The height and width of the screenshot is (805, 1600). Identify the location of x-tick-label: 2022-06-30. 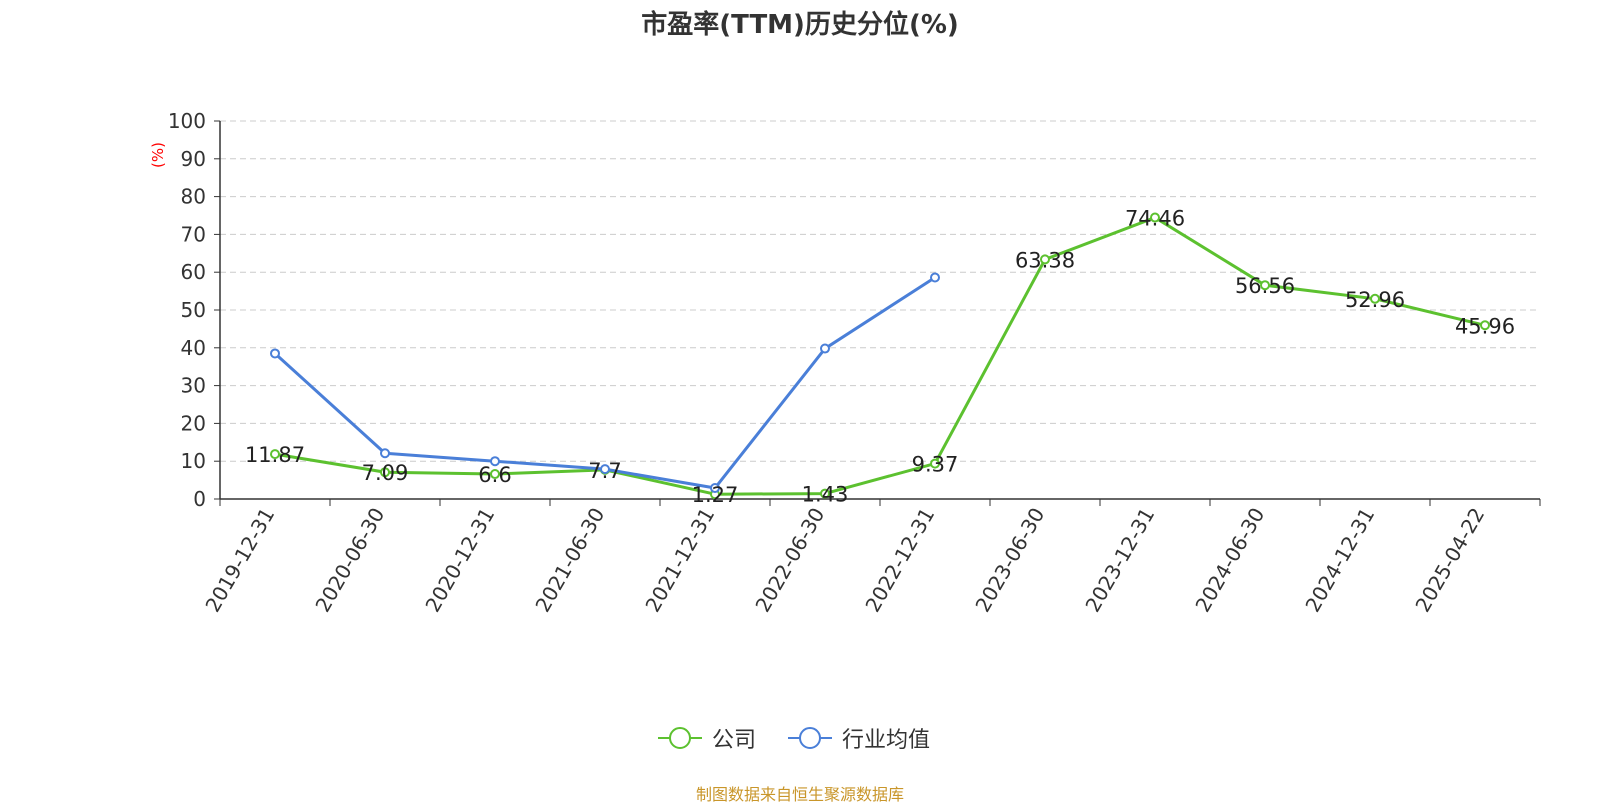
(789, 560).